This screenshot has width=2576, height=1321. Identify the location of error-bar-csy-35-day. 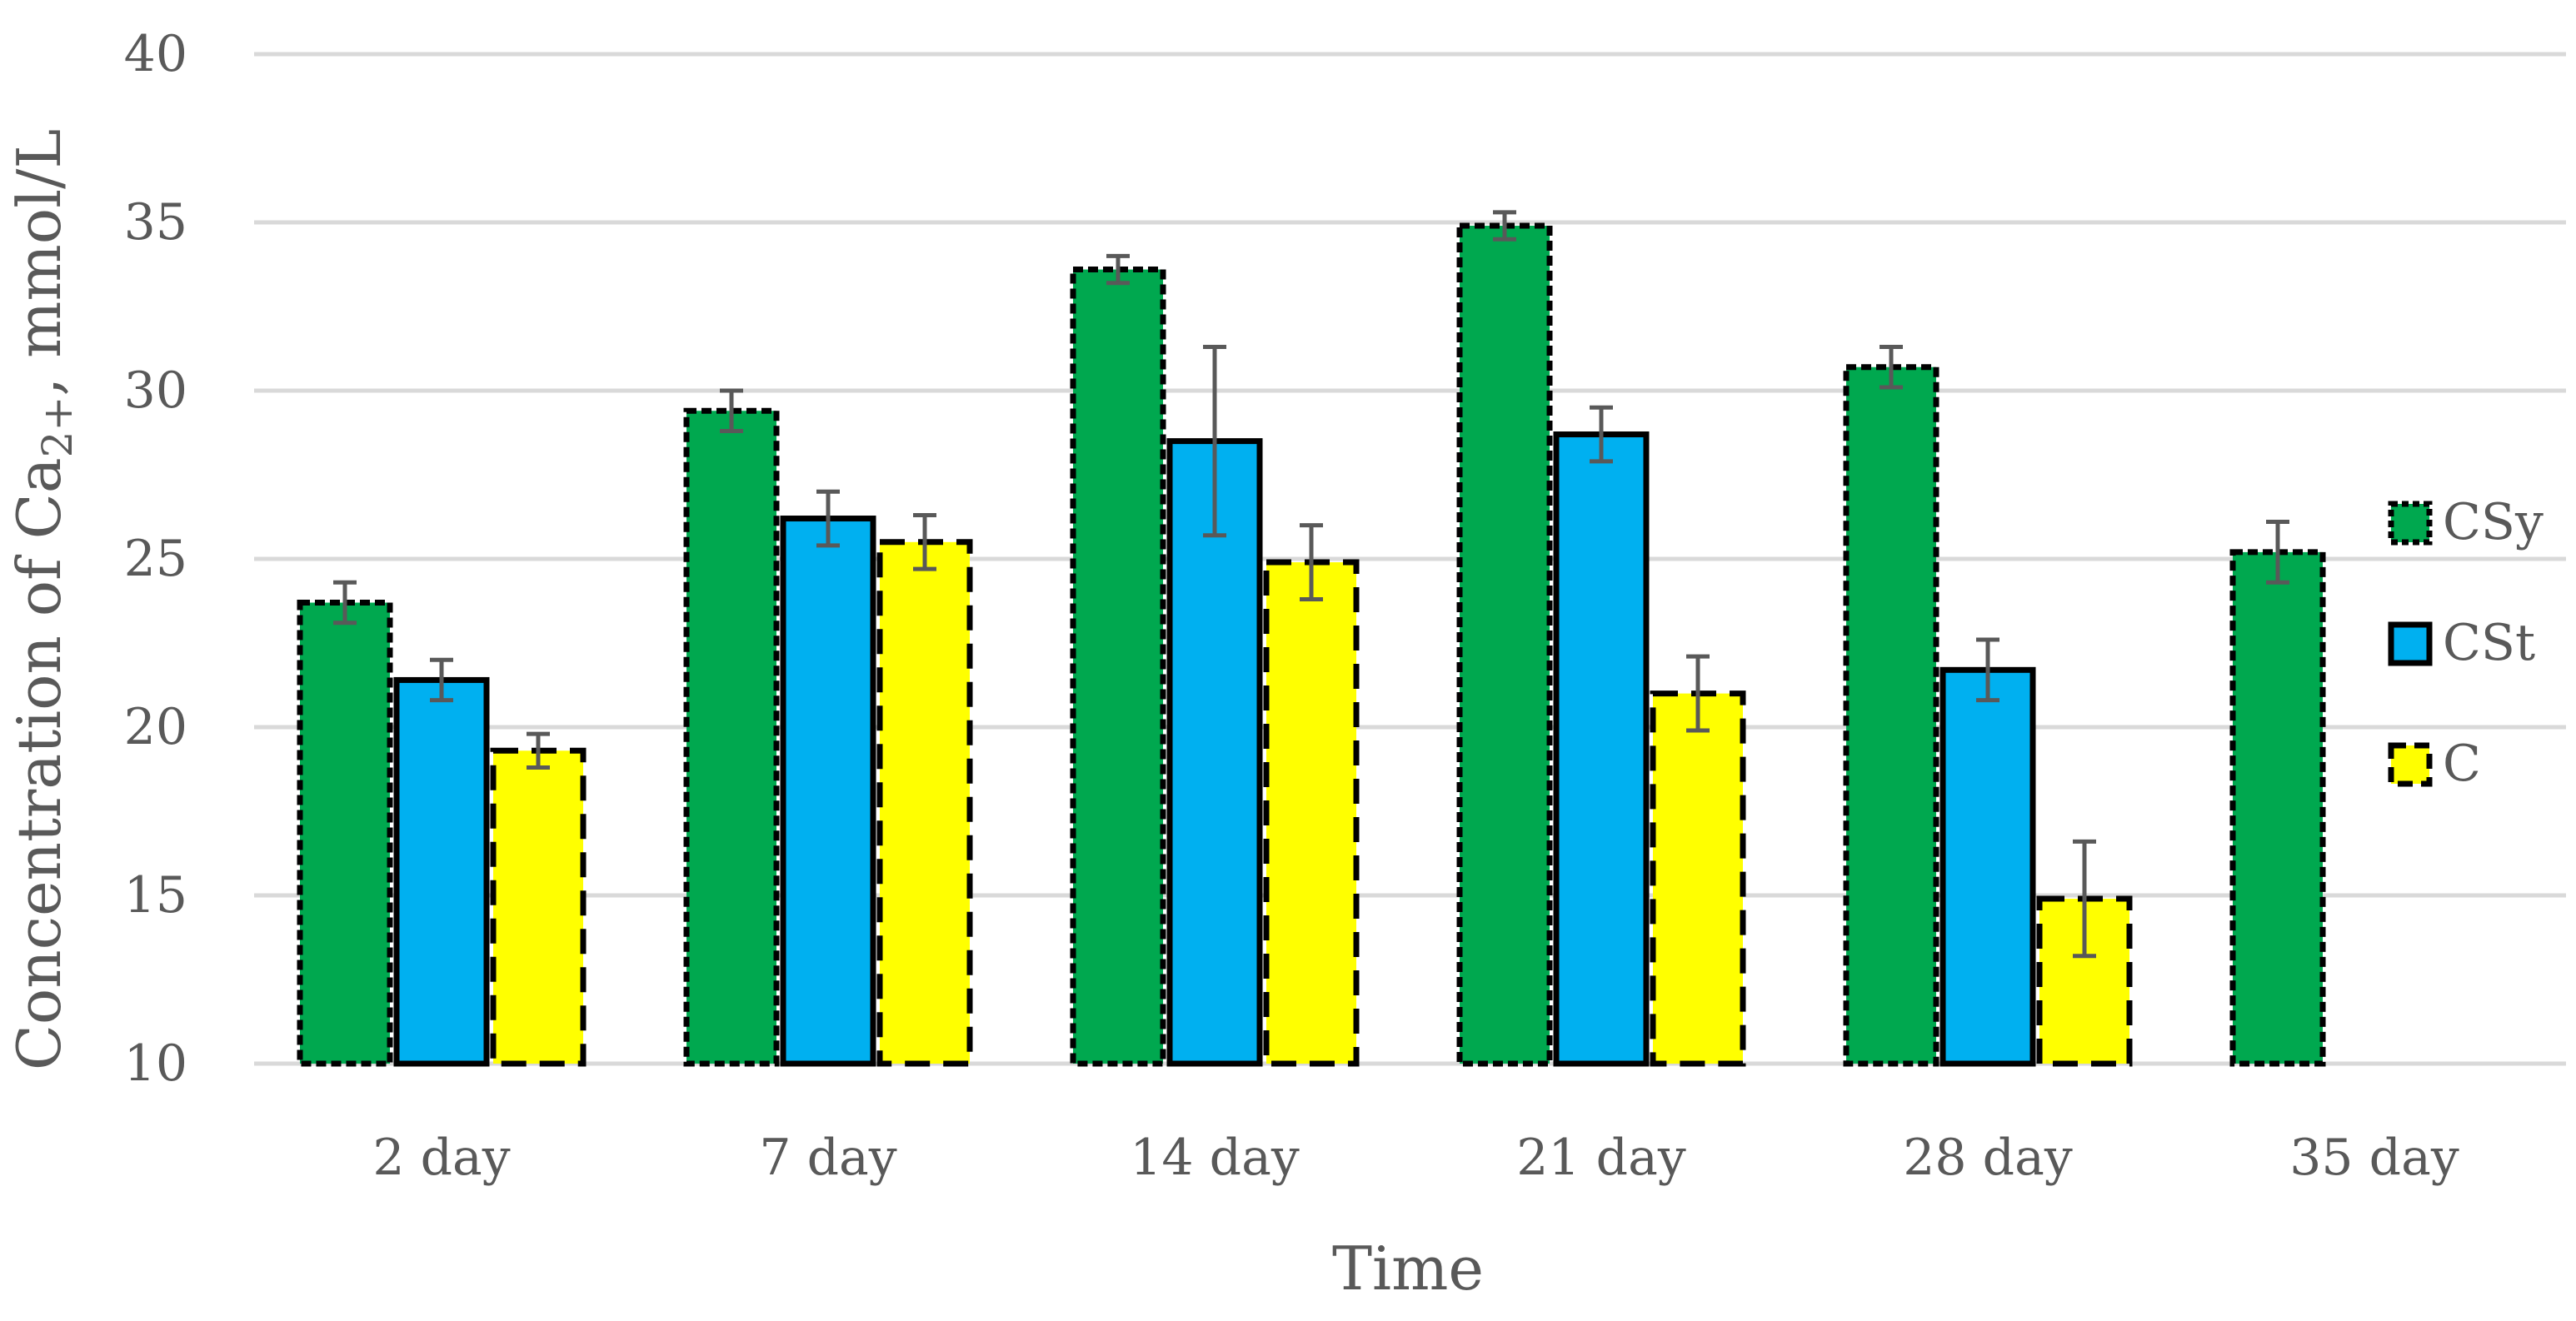
(2277, 552).